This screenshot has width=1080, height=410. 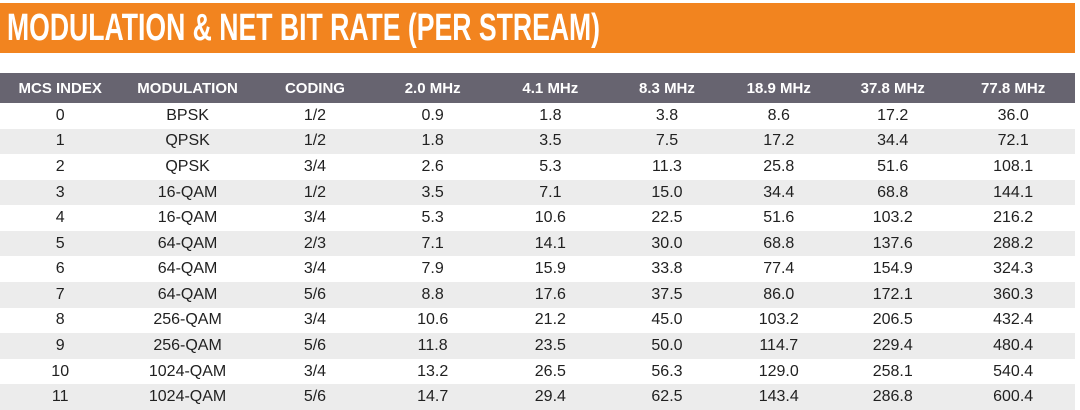 What do you see at coordinates (1013, 269) in the screenshot?
I see `cell: 324.3` at bounding box center [1013, 269].